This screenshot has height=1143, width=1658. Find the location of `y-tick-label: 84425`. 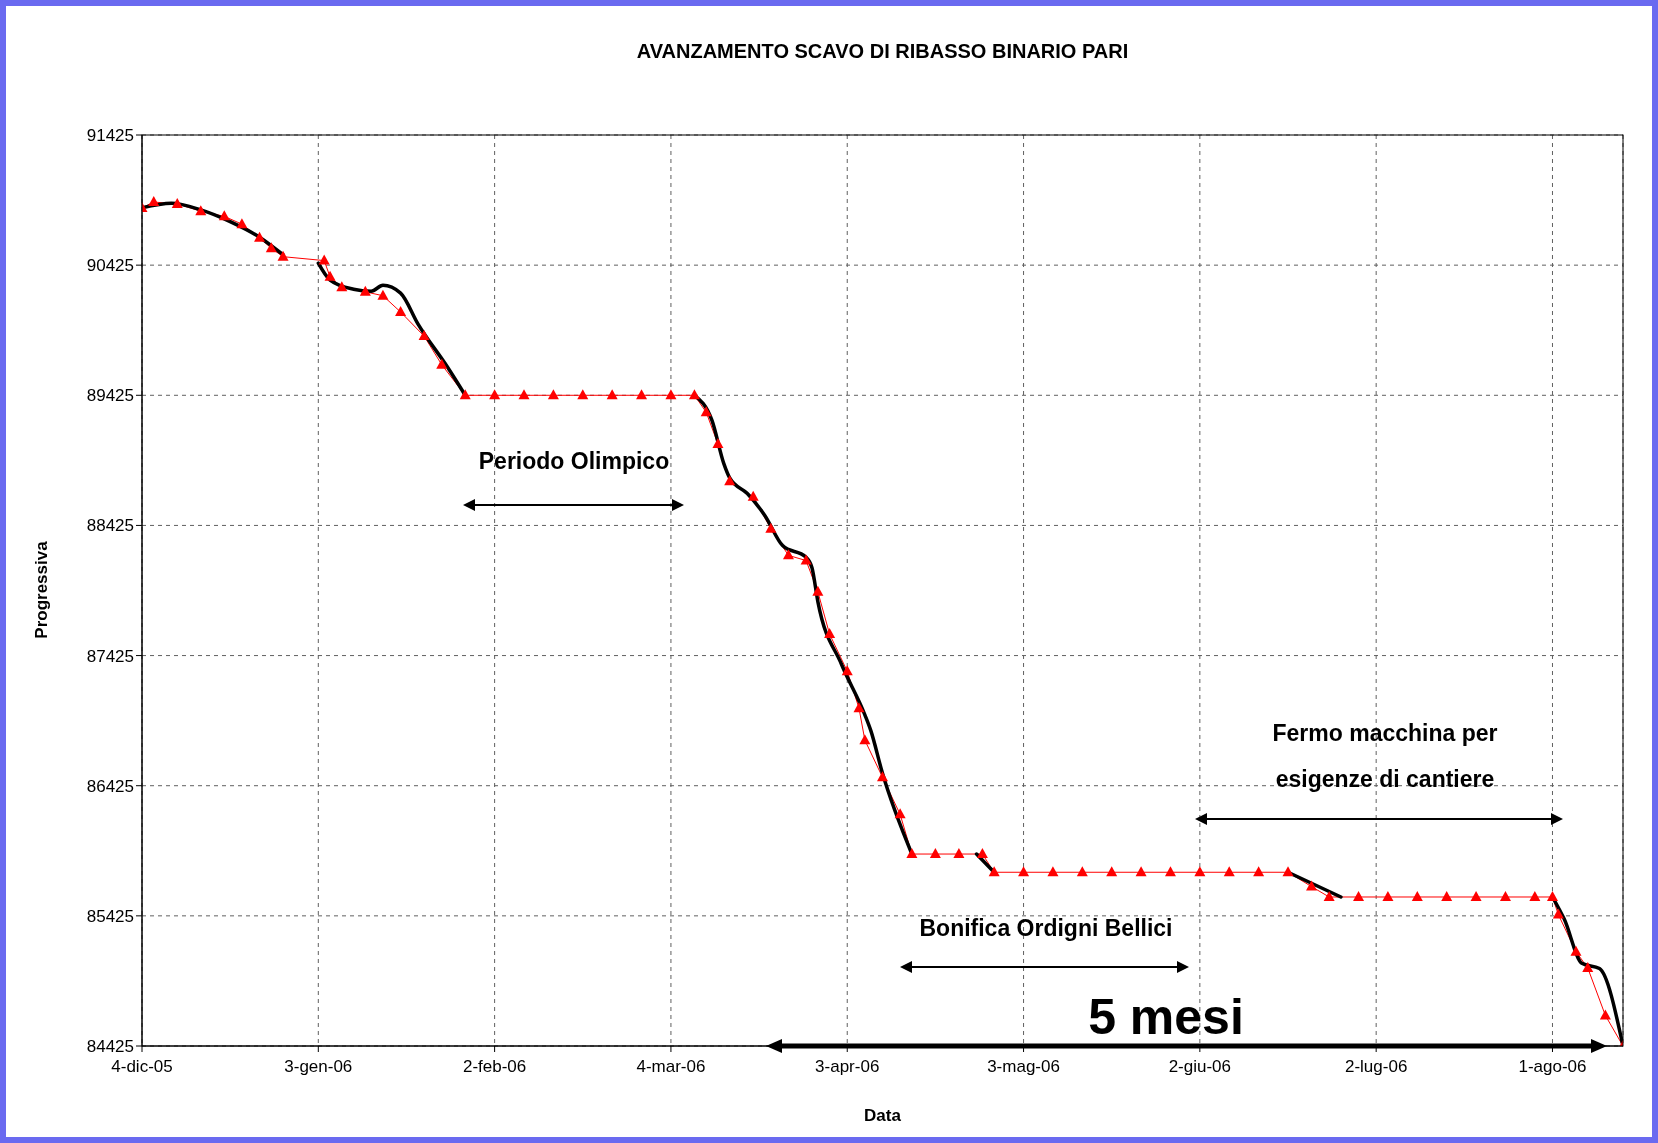

y-tick-label: 84425 is located at coordinates (110, 1047).